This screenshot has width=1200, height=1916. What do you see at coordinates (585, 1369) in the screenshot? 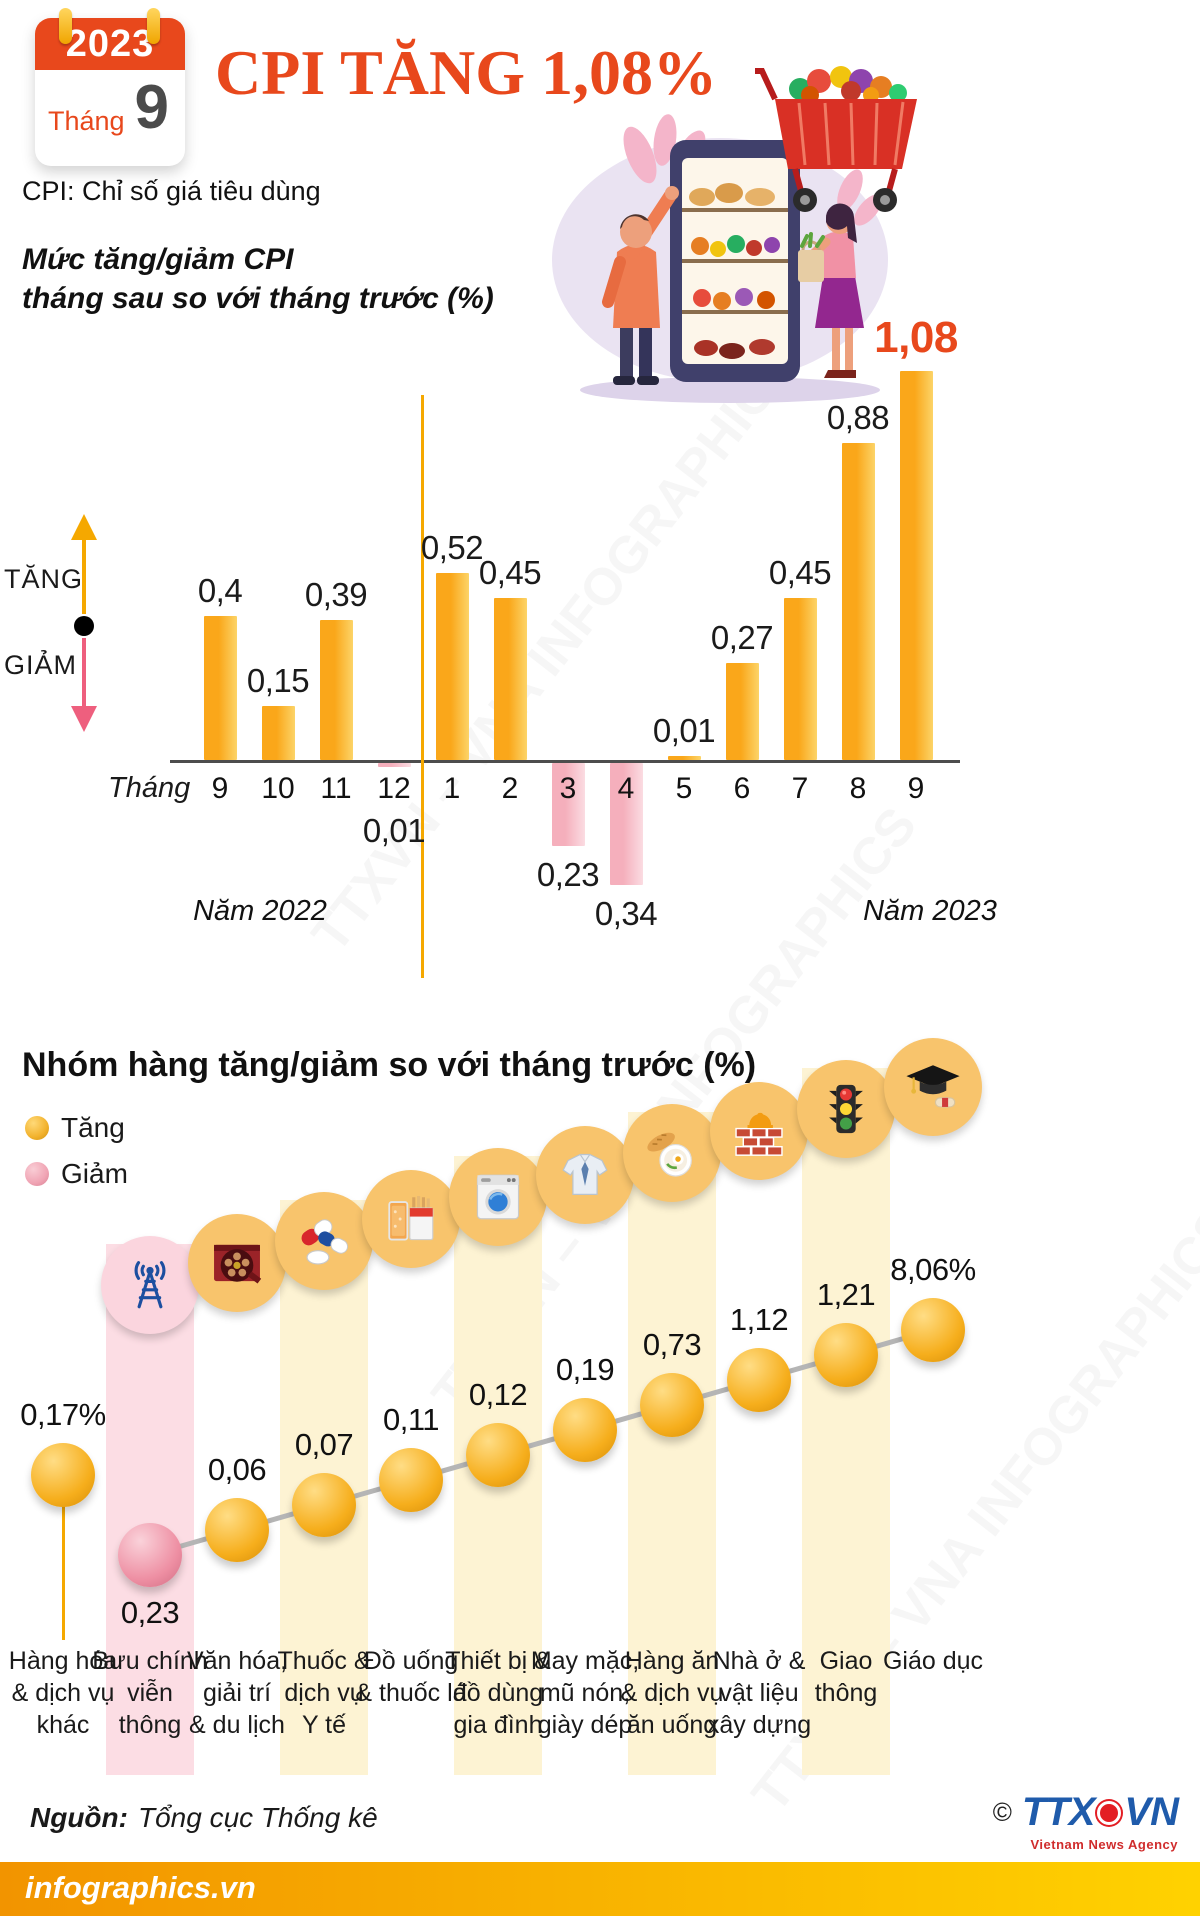
I see `point-value-label: 0,19` at bounding box center [585, 1369].